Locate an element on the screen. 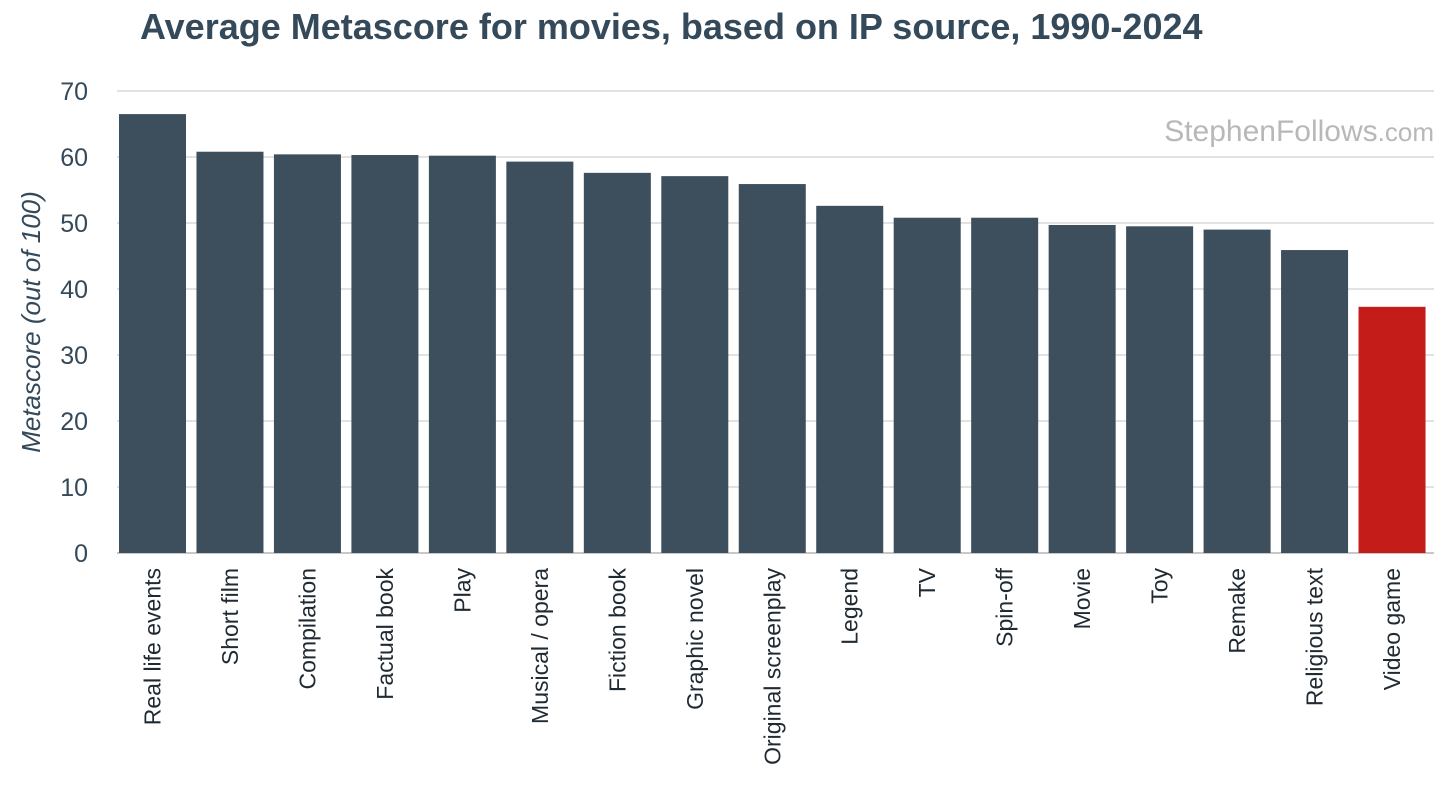 The image size is (1456, 804). y-tick-label: 70 is located at coordinates (74, 92).